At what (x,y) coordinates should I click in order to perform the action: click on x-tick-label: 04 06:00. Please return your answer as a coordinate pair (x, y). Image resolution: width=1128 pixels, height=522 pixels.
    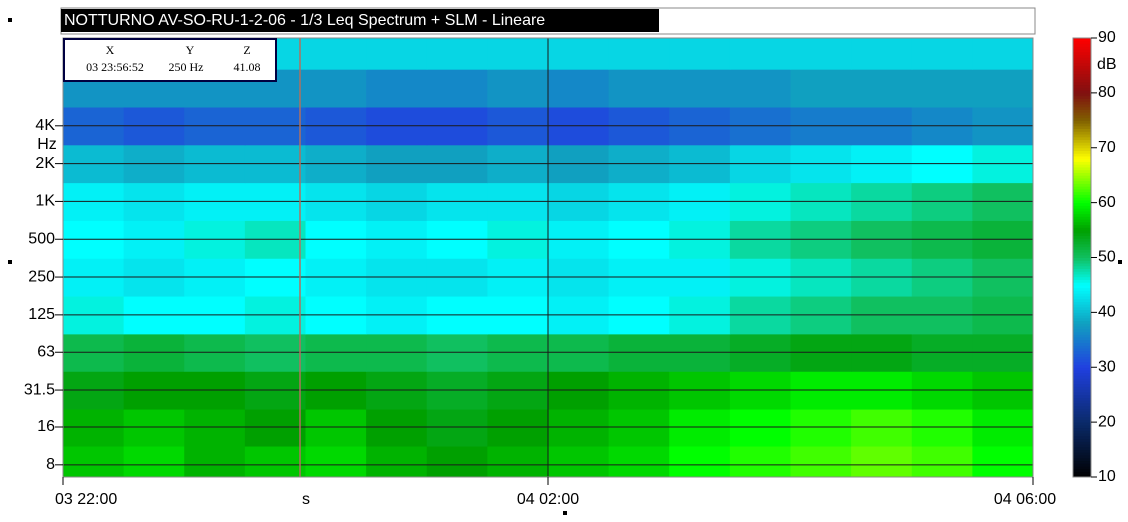
    Looking at the image, I should click on (1025, 499).